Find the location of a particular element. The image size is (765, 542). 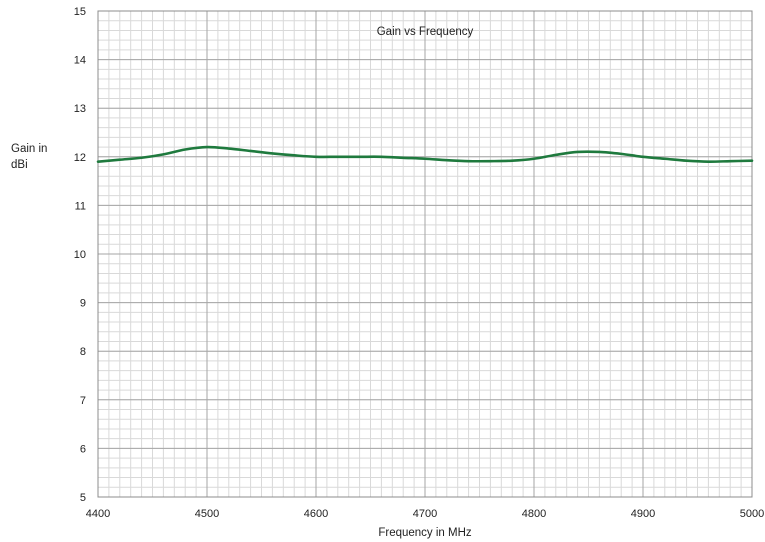

x-axis-label: Frequency in MHz is located at coordinates (425, 533).